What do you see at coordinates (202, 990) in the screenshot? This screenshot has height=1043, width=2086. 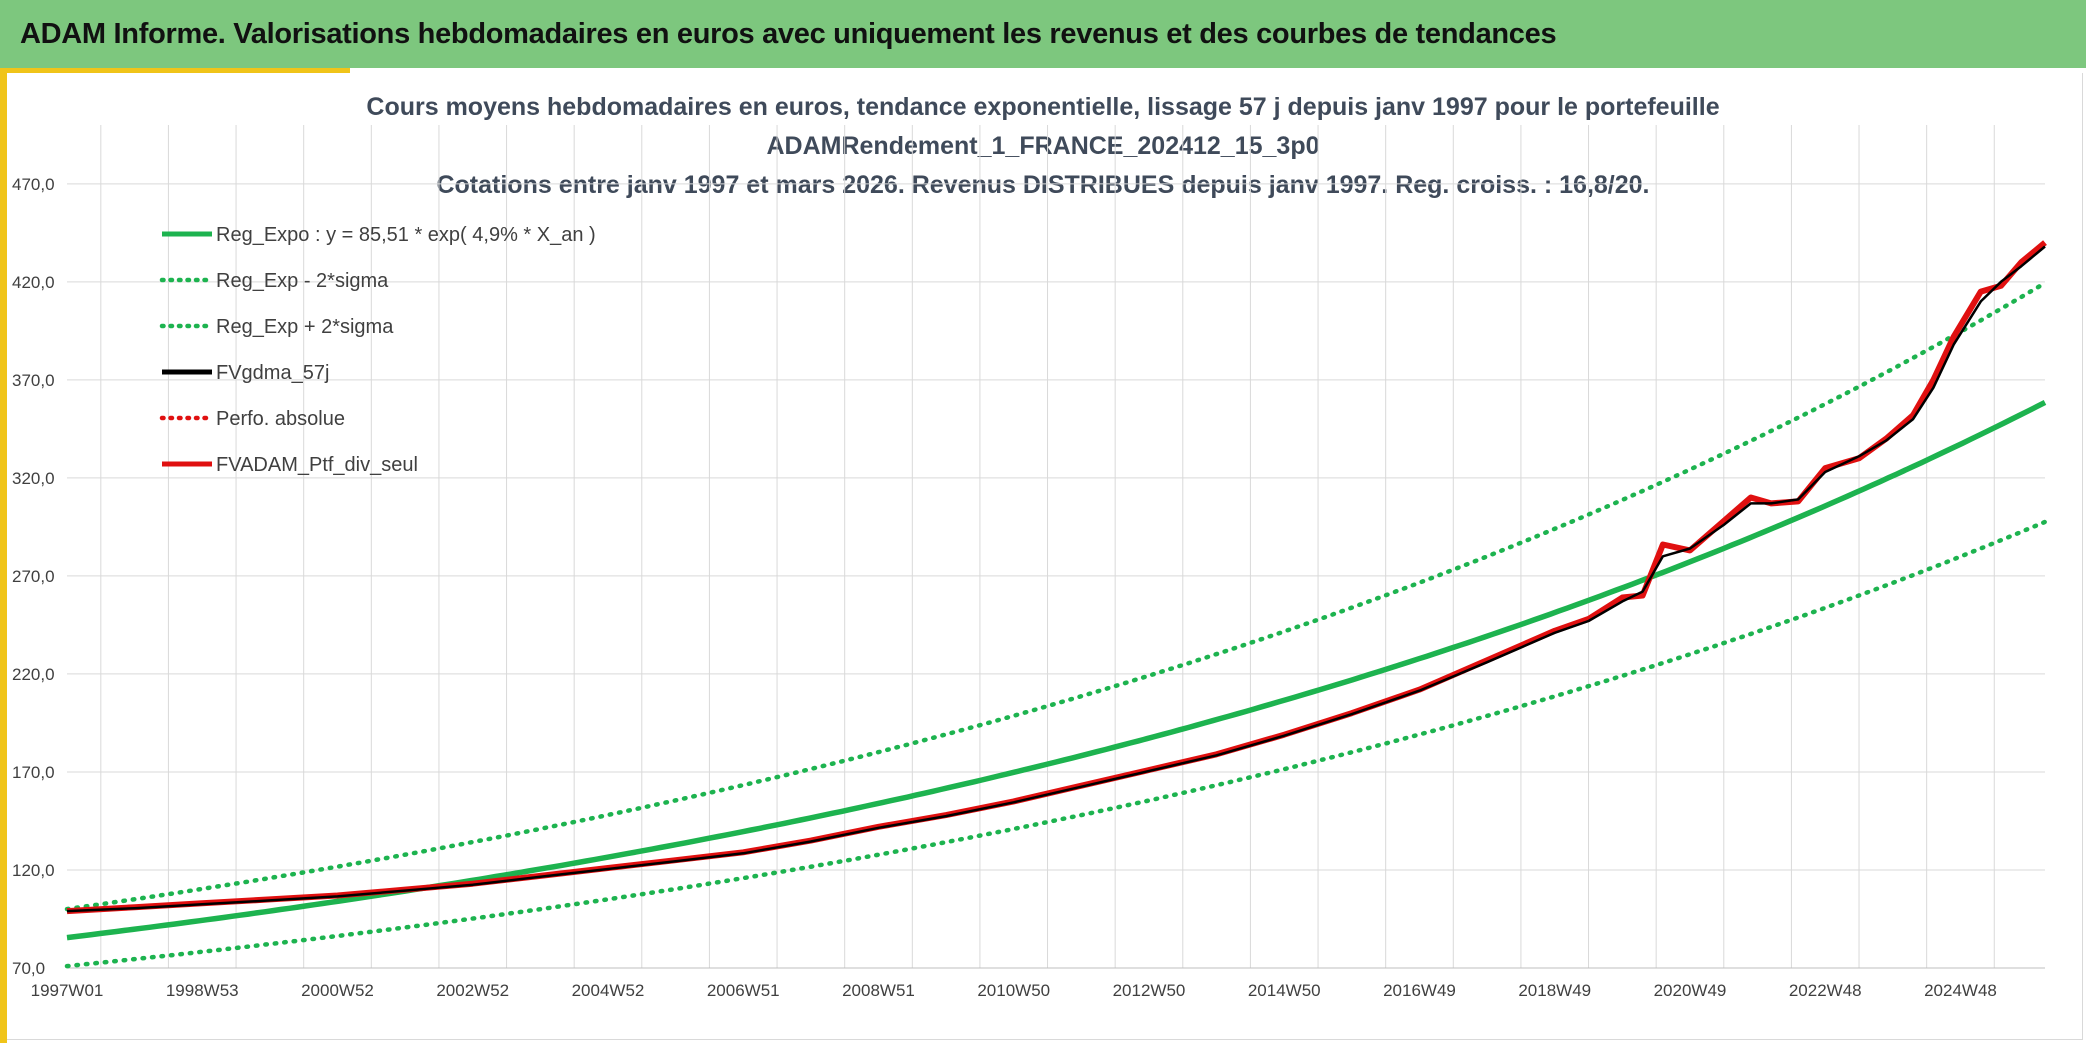 I see `x-tick-label: 1998W53` at bounding box center [202, 990].